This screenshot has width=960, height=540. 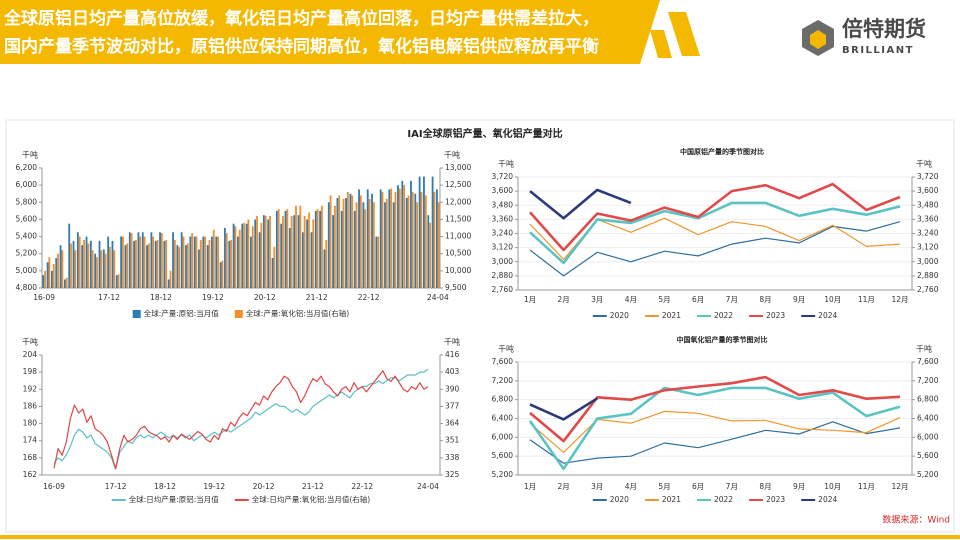 I want to click on y-tick-label: 6,000, so click(x=503, y=436).